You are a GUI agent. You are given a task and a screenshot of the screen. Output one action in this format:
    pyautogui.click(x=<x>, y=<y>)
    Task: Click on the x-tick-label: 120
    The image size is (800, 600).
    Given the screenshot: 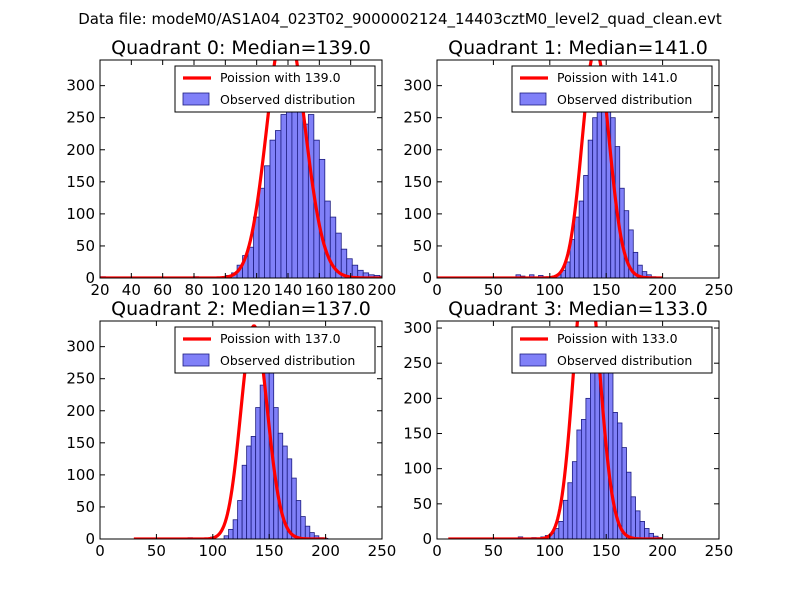 What is the action you would take?
    pyautogui.click(x=256, y=290)
    